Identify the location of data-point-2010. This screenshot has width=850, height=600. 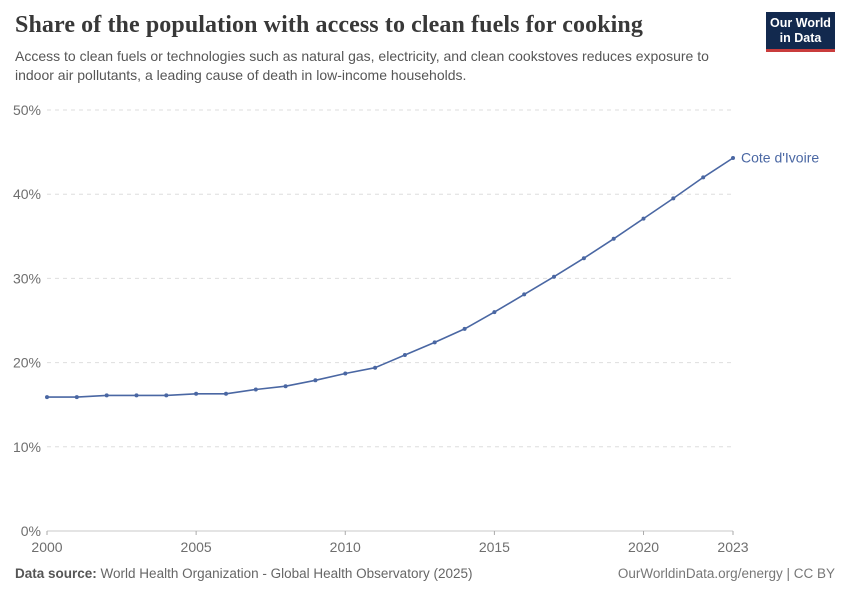
(345, 373).